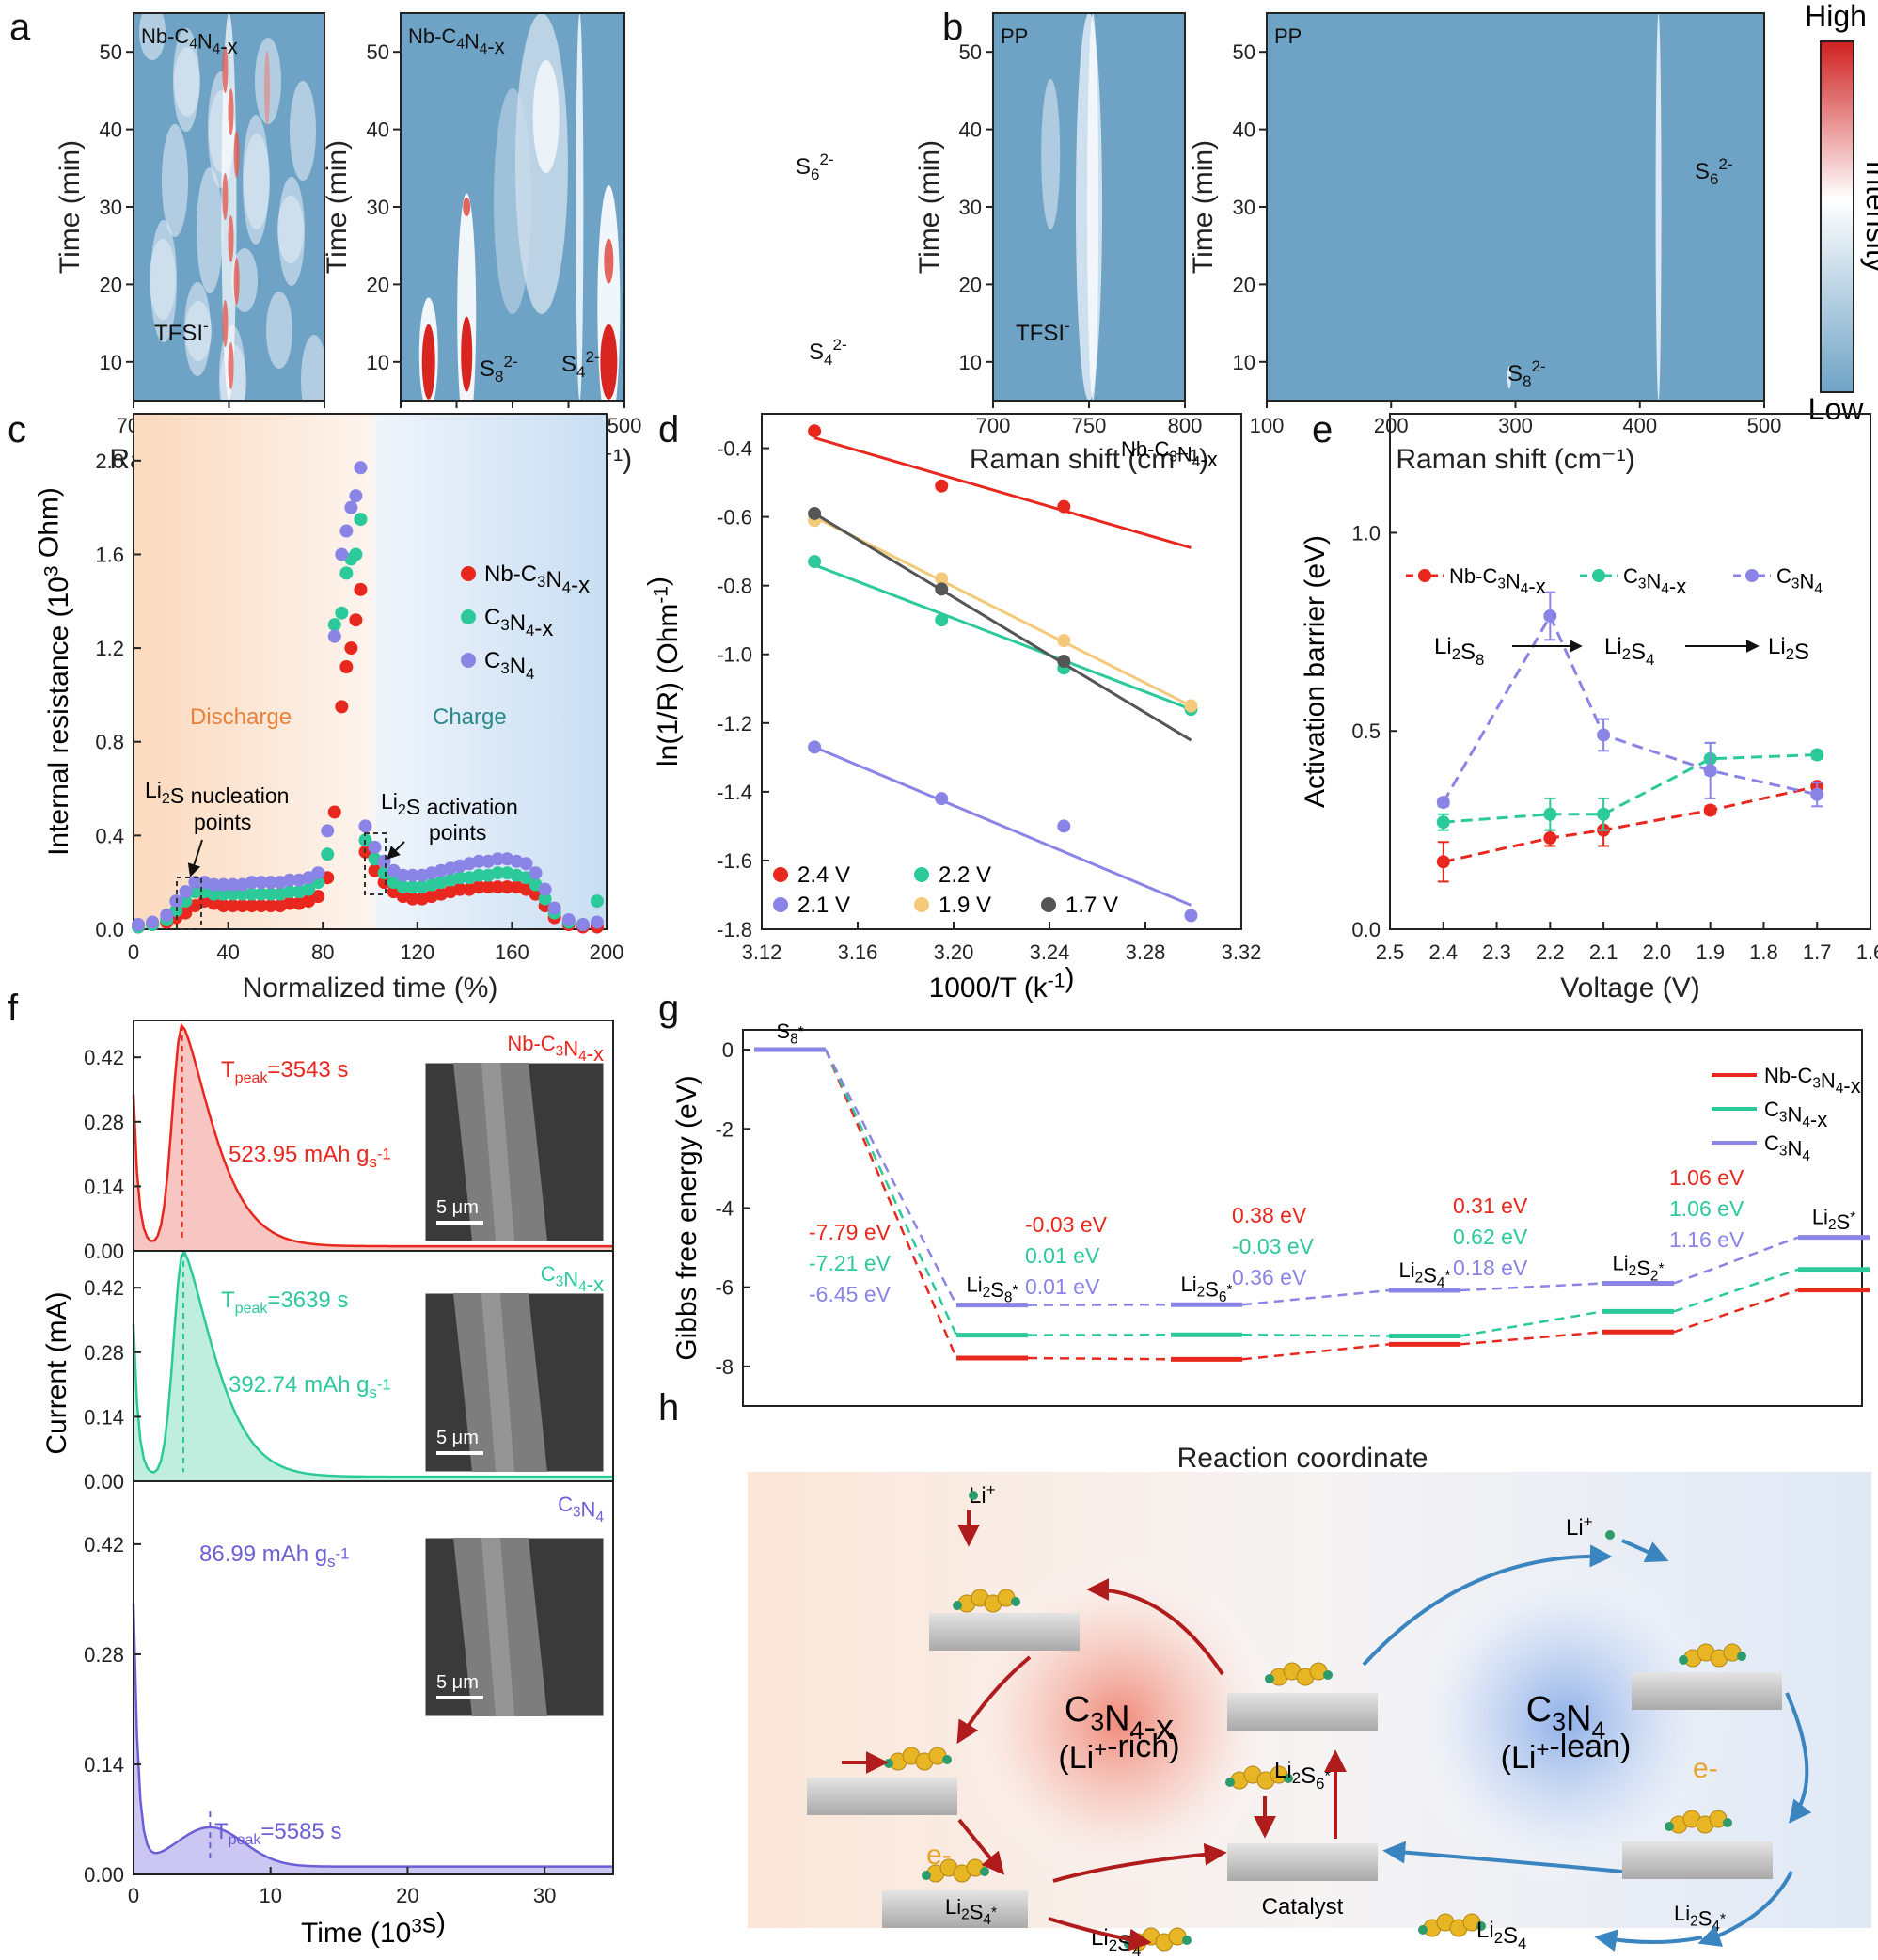 This screenshot has height=1960, width=1878. Describe the element at coordinates (1764, 952) in the screenshot. I see `x-tick-label: 1.8` at that location.